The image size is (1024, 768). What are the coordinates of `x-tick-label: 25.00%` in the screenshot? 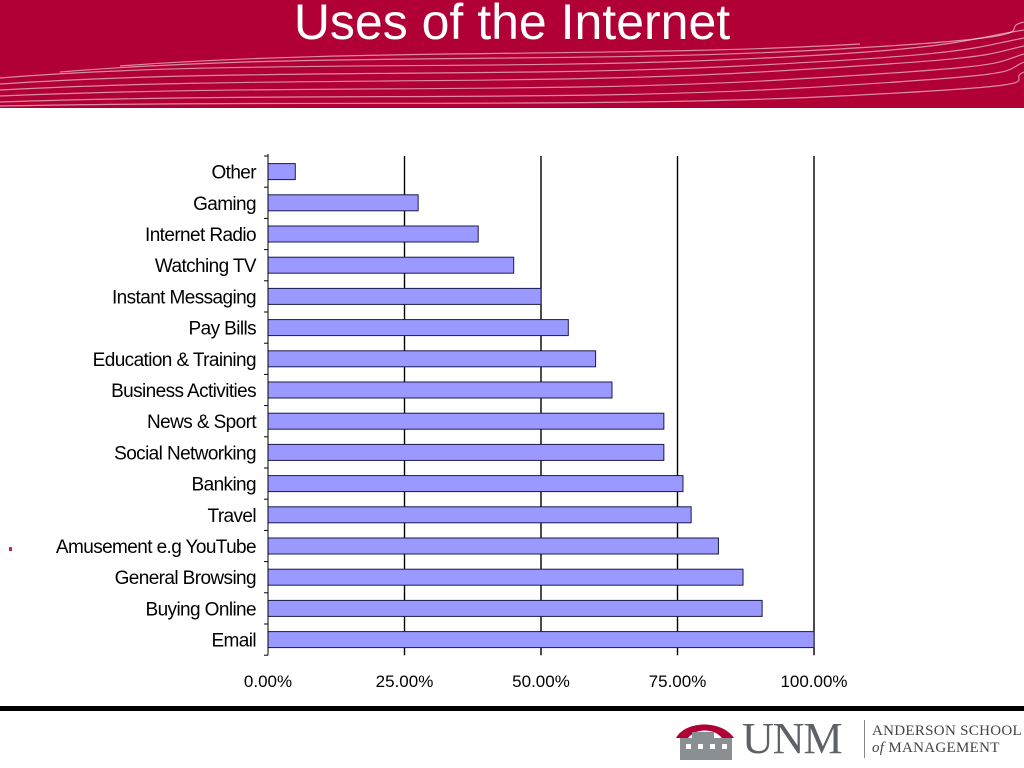 It's located at (405, 681).